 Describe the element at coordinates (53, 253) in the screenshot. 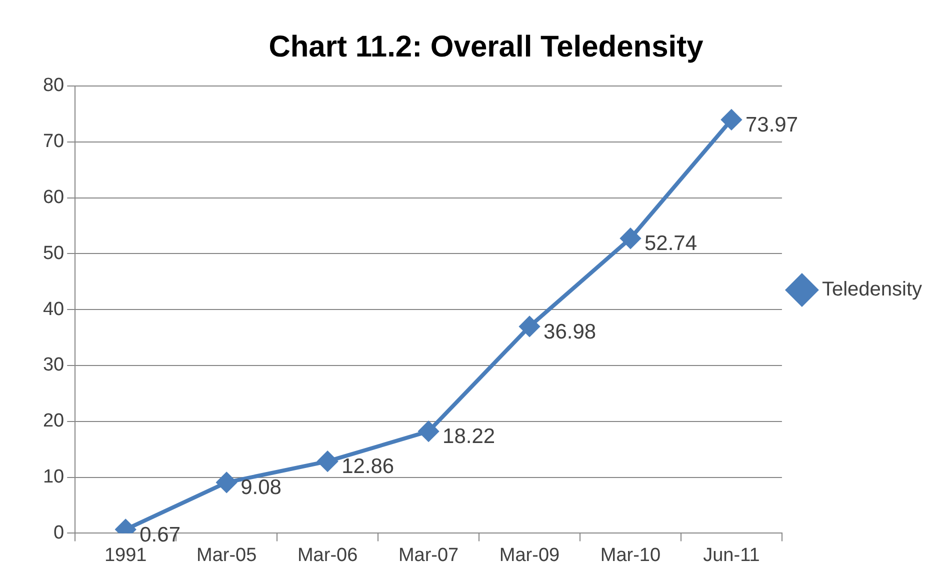

I see `y-tick-label: 50` at that location.